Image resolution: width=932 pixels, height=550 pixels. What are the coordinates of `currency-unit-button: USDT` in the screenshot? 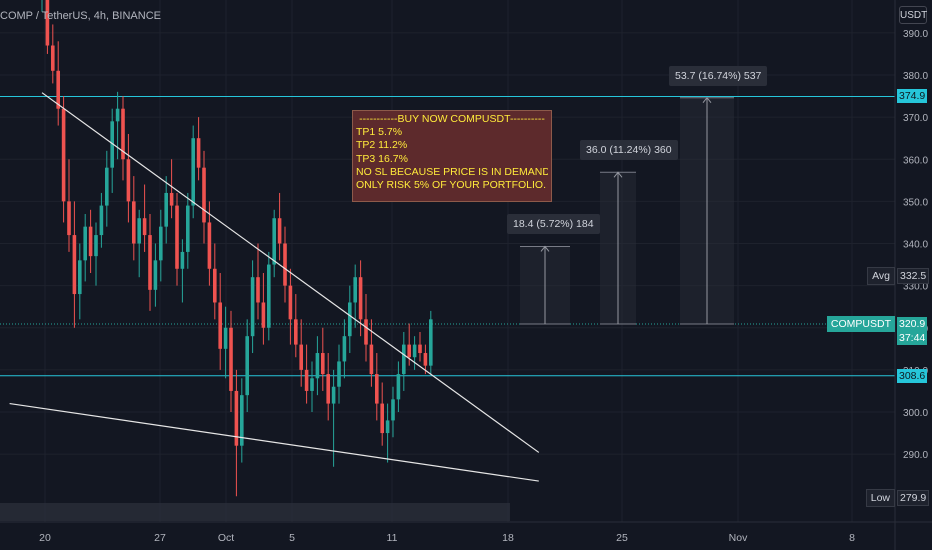 It's located at (913, 15).